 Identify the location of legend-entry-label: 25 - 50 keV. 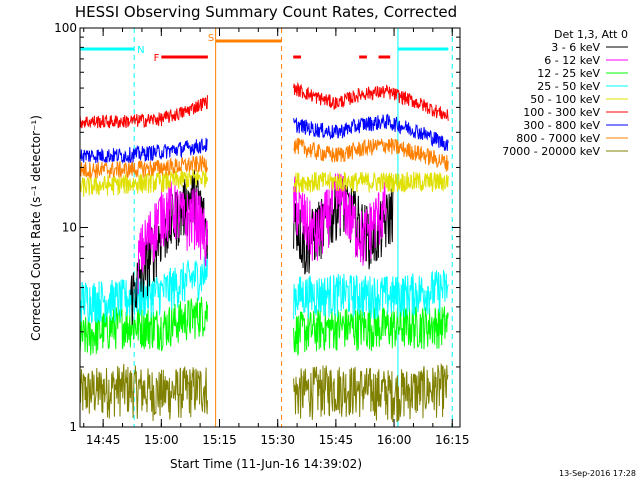
(568, 86).